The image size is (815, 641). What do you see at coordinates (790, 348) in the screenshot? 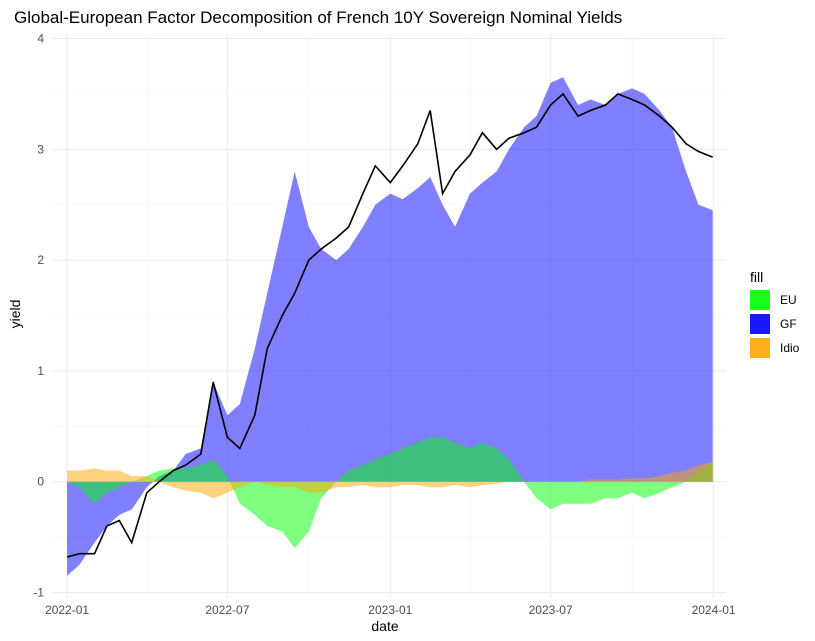
I see `legend-label-idio: Idio` at bounding box center [790, 348].